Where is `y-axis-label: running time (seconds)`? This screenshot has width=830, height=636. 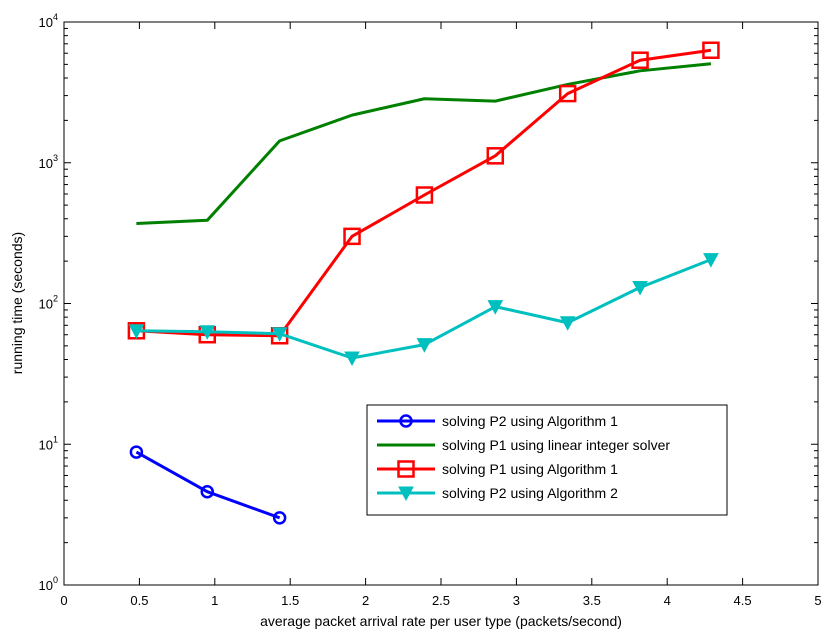
y-axis-label: running time (seconds) is located at coordinates (17, 303).